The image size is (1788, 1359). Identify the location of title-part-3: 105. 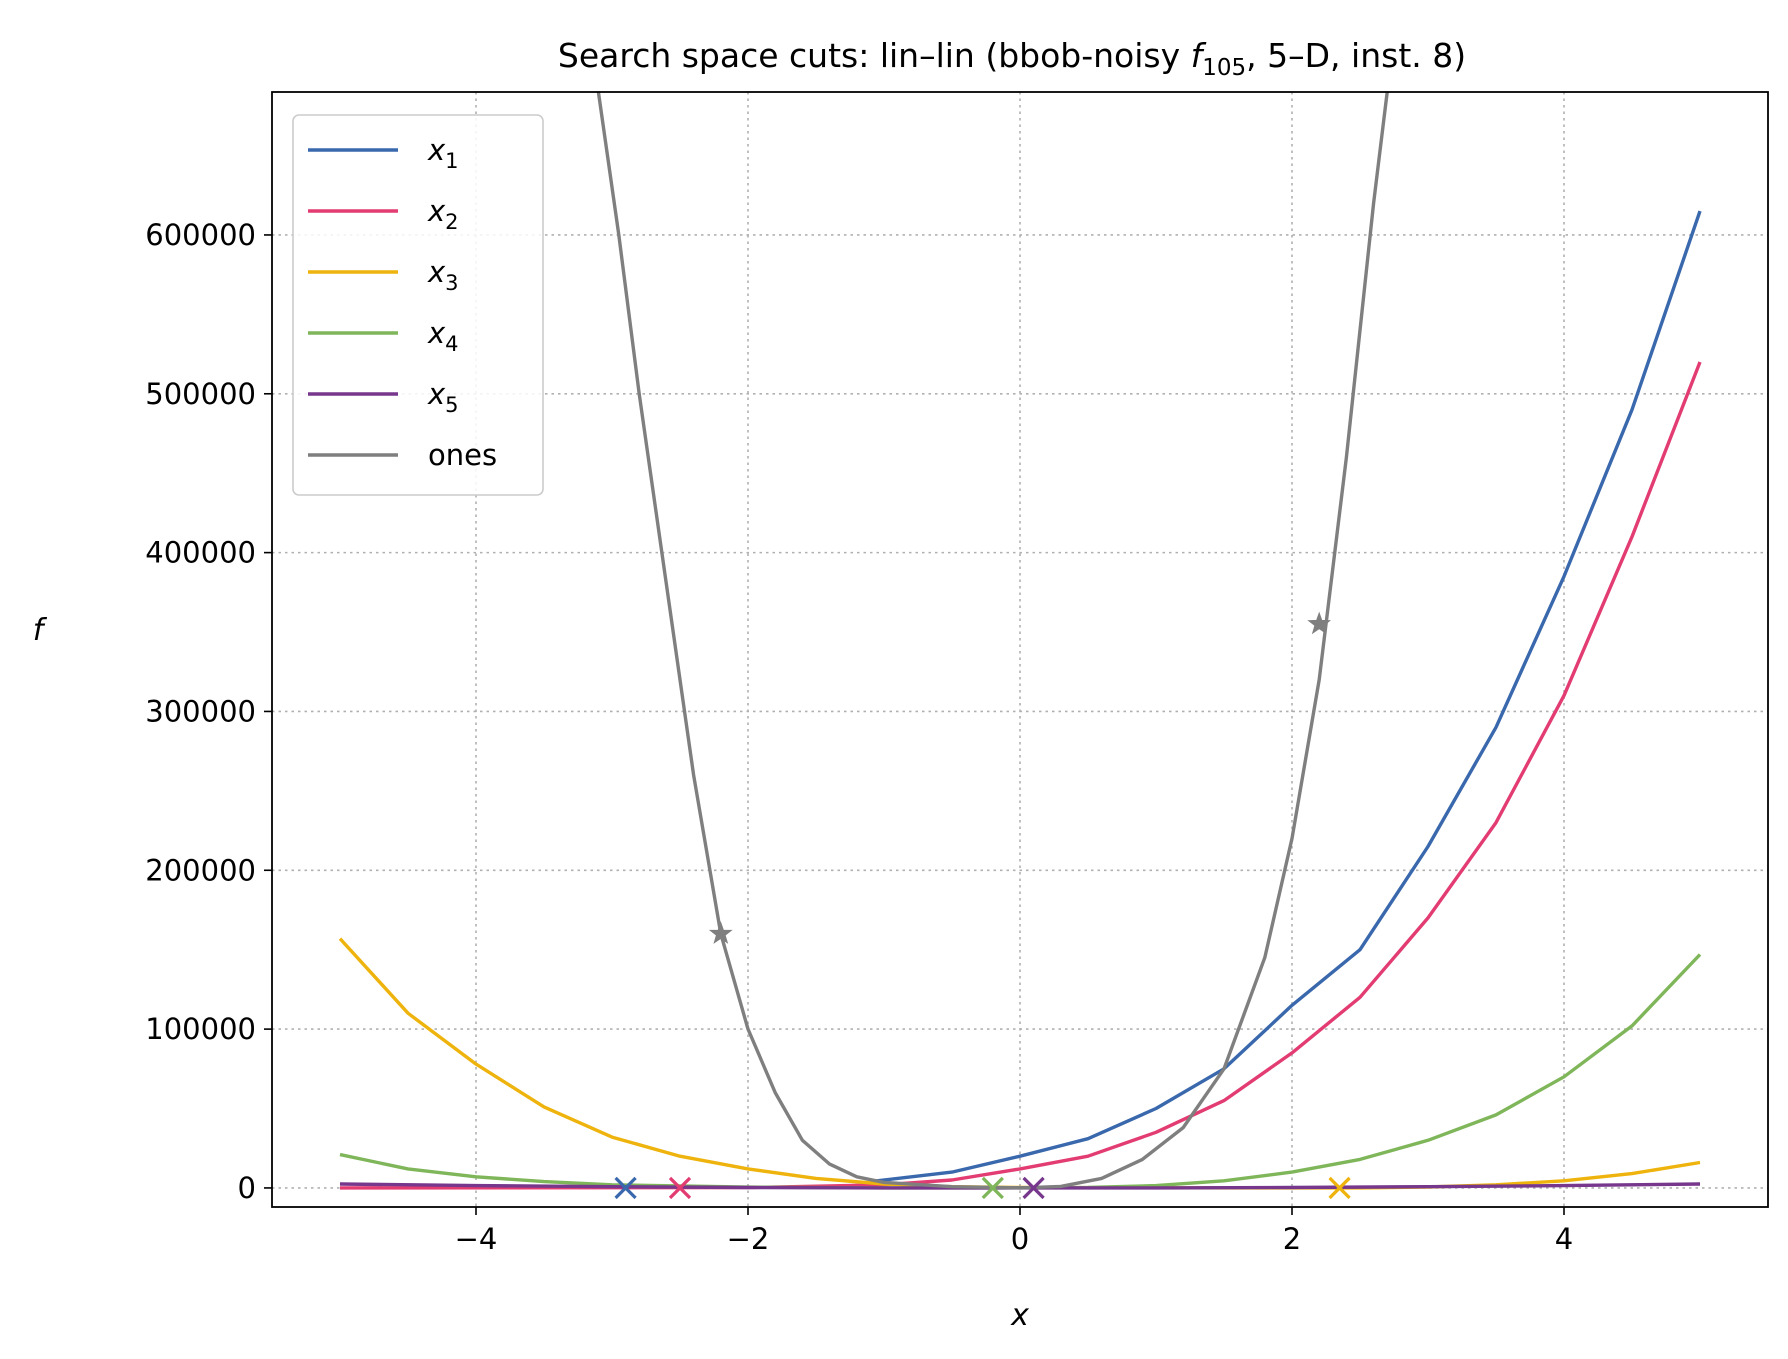
(1224, 68).